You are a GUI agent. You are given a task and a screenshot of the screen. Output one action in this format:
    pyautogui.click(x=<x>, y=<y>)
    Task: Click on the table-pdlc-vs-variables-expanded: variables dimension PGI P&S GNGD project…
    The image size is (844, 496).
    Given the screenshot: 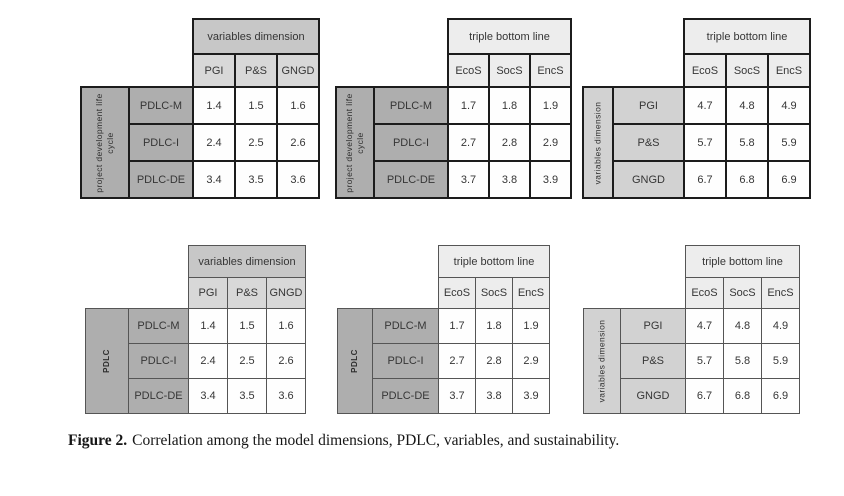 What is the action you would take?
    pyautogui.click(x=200, y=108)
    